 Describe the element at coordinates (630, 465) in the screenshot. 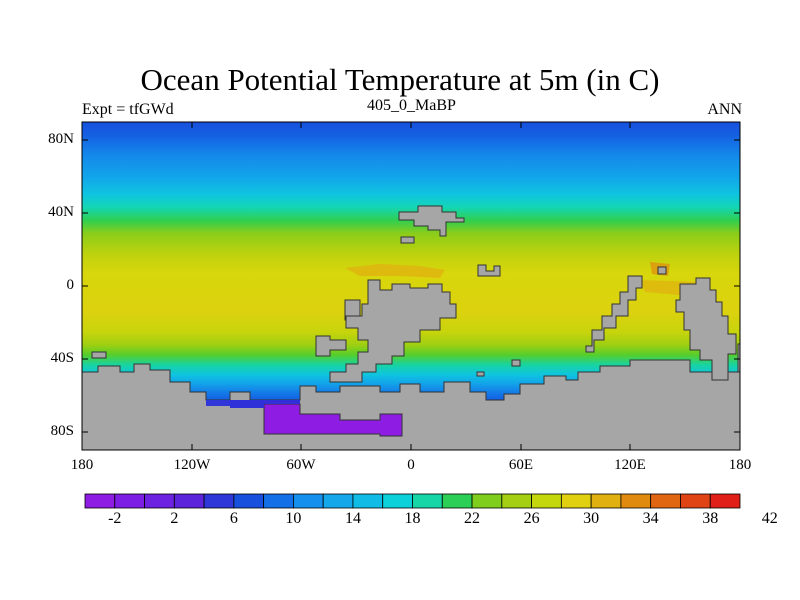

I see `lon-label: 120E` at that location.